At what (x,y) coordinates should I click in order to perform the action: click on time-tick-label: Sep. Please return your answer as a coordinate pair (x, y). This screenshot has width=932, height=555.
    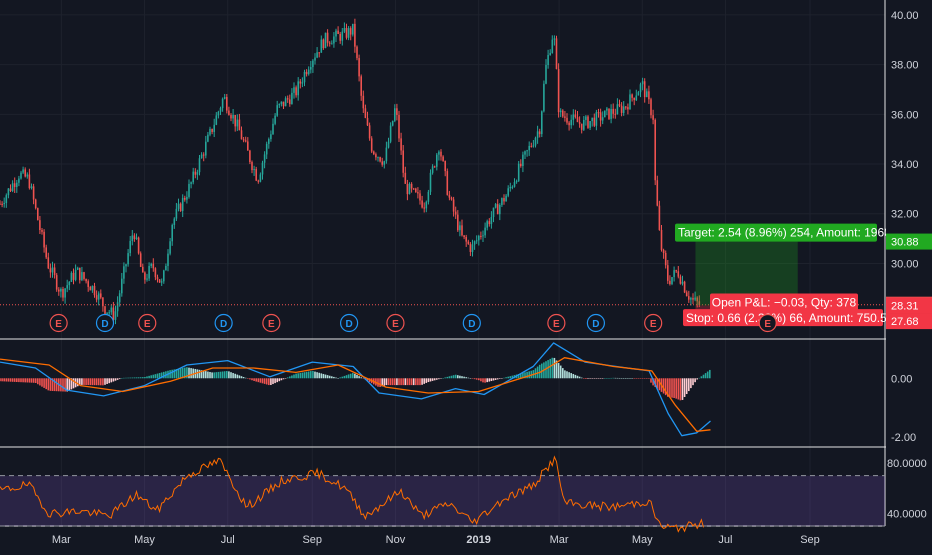
    Looking at the image, I should click on (312, 540).